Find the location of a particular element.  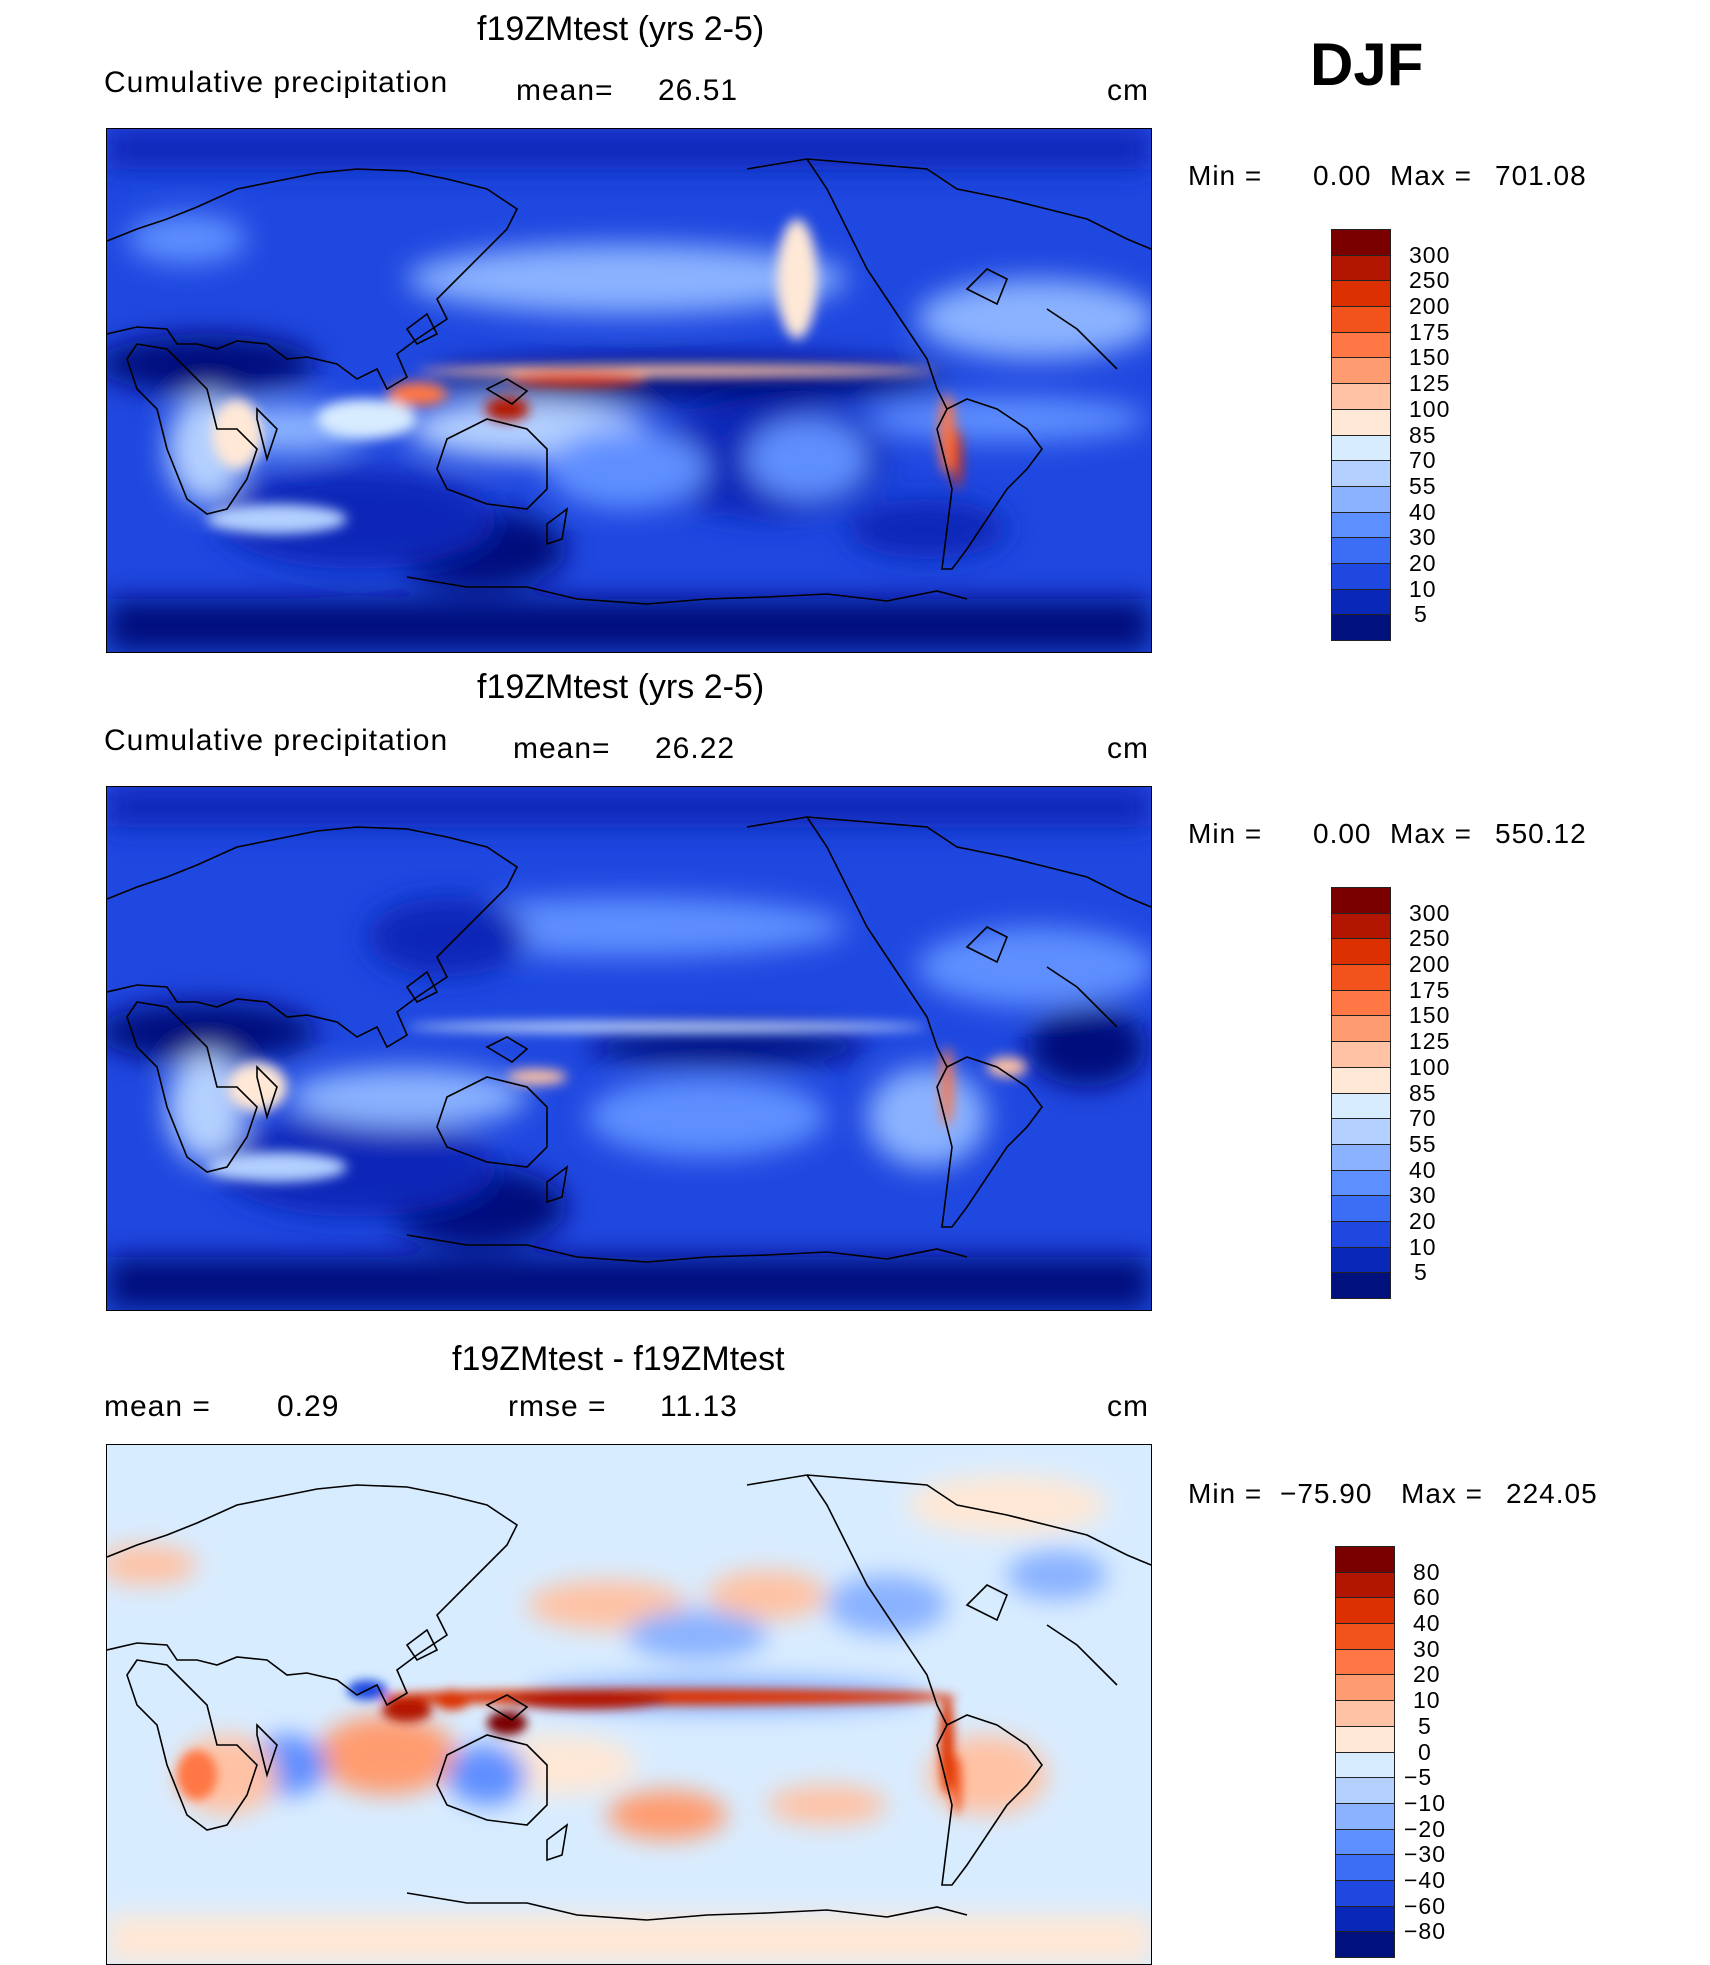

panel2-min-label: Min = is located at coordinates (1225, 833).